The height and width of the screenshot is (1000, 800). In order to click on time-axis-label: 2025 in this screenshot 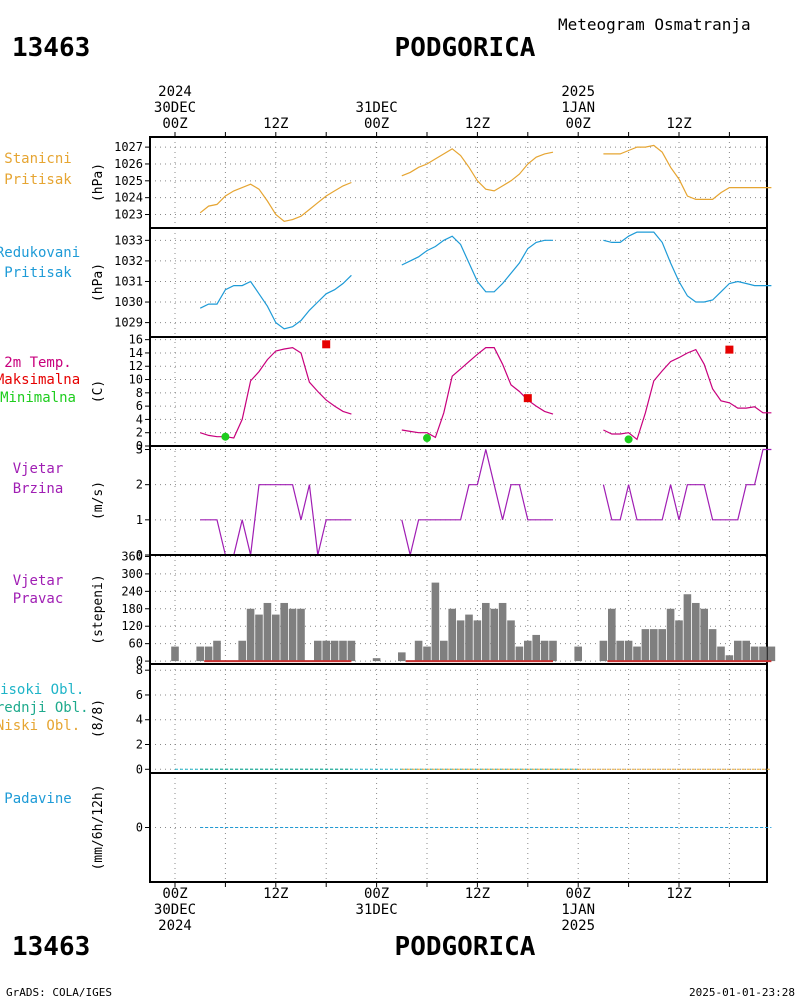, I will do `click(578, 92)`.